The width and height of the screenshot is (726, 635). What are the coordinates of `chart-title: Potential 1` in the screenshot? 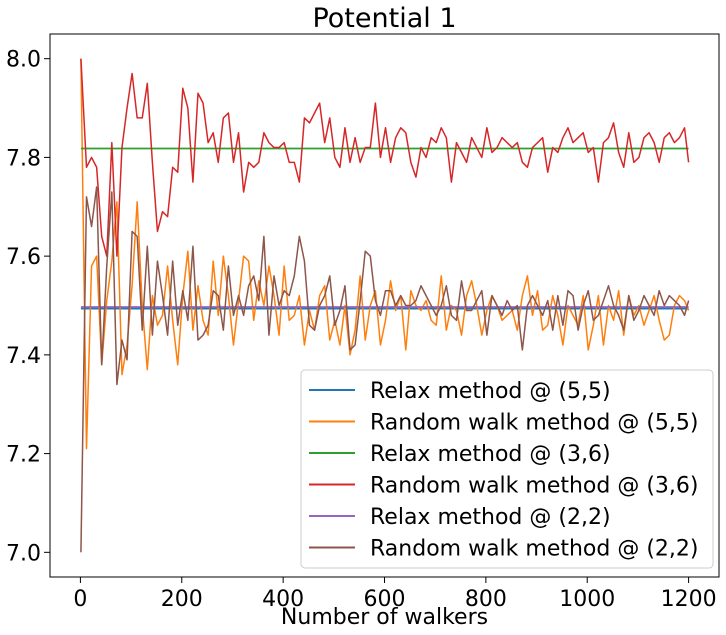 It's located at (384, 18).